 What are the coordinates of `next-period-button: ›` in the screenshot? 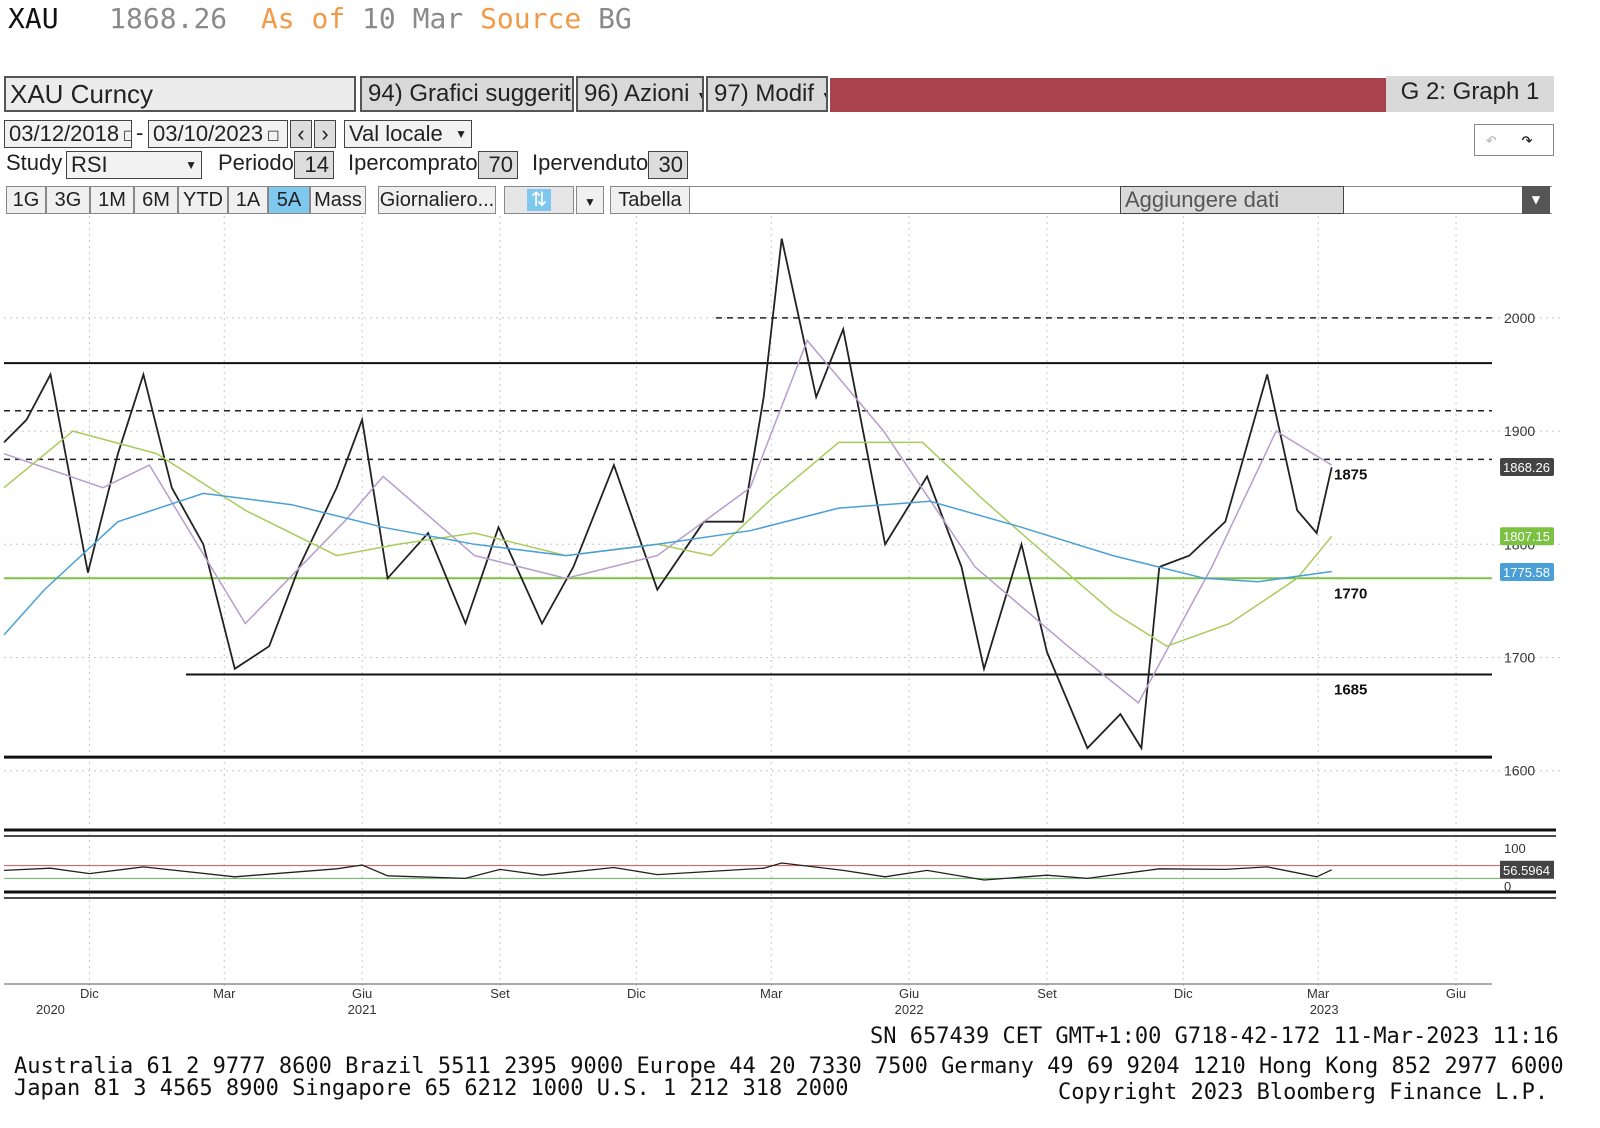 It's located at (325, 134).